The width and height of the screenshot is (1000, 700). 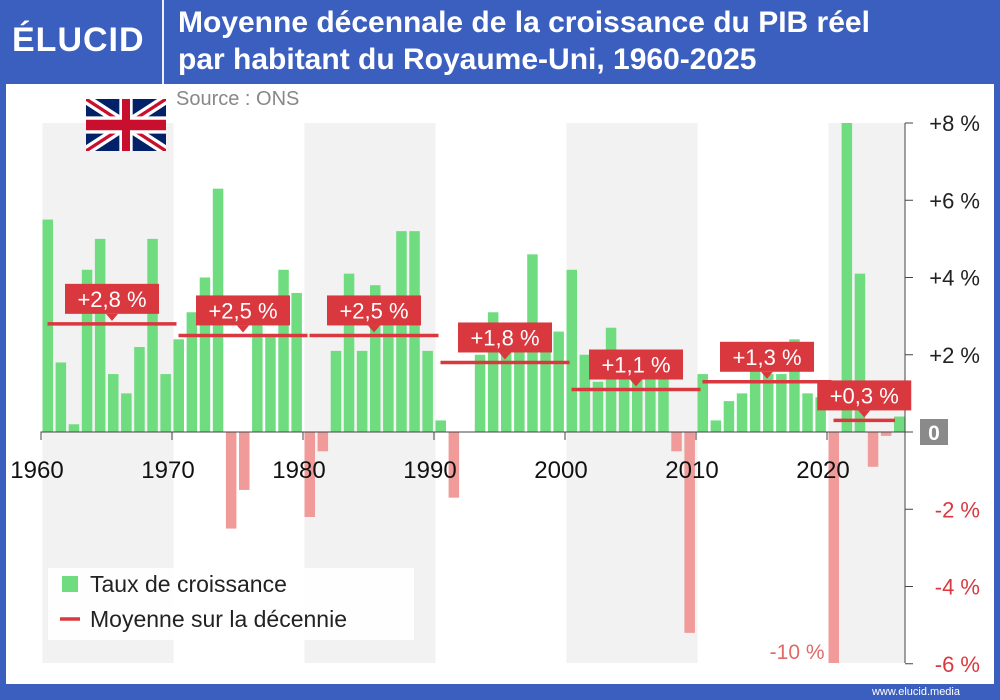 I want to click on bar-1989, so click(x=427, y=391).